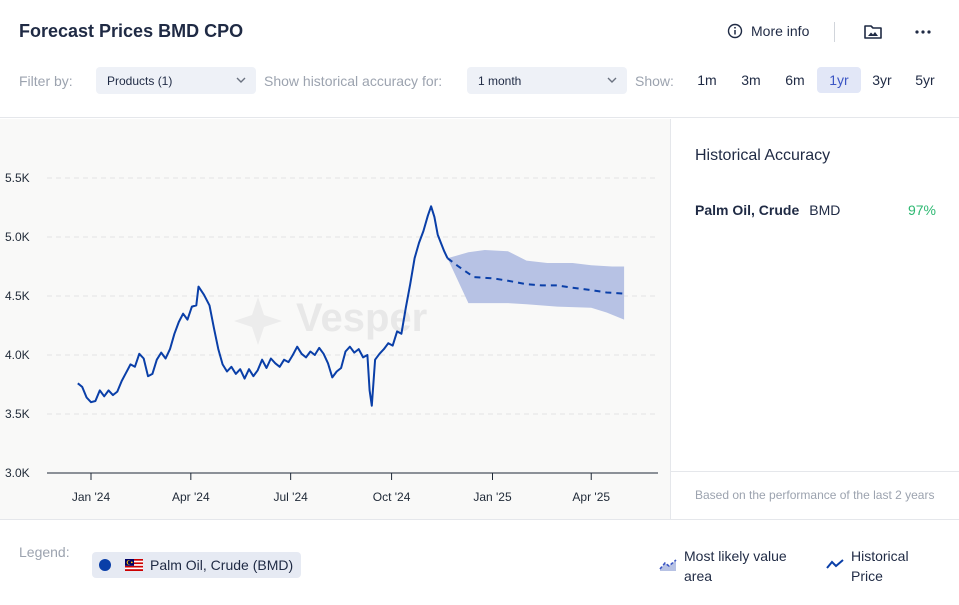 The height and width of the screenshot is (605, 959). Describe the element at coordinates (17, 237) in the screenshot. I see `y-tick-label: 5.0K` at that location.